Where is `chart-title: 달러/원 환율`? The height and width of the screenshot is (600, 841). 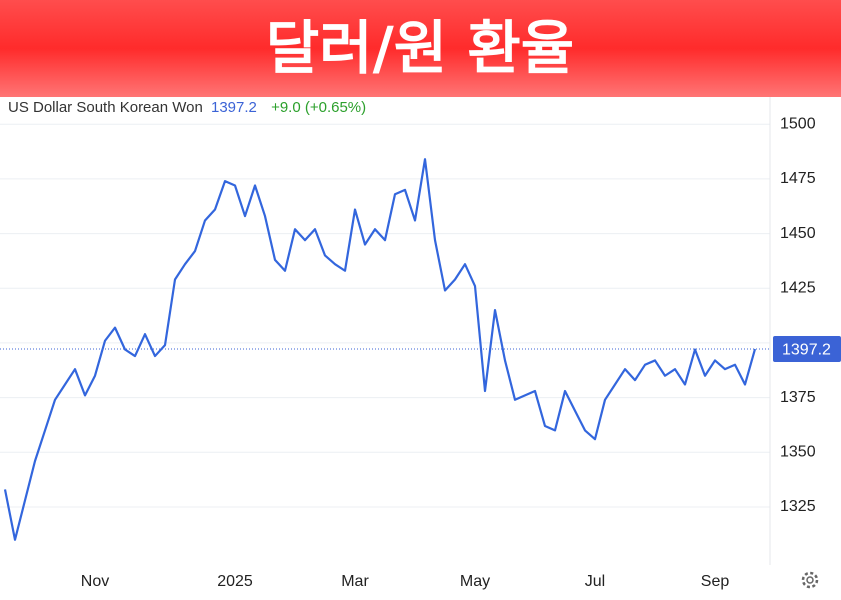 chart-title: 달러/원 환율 is located at coordinates (420, 48).